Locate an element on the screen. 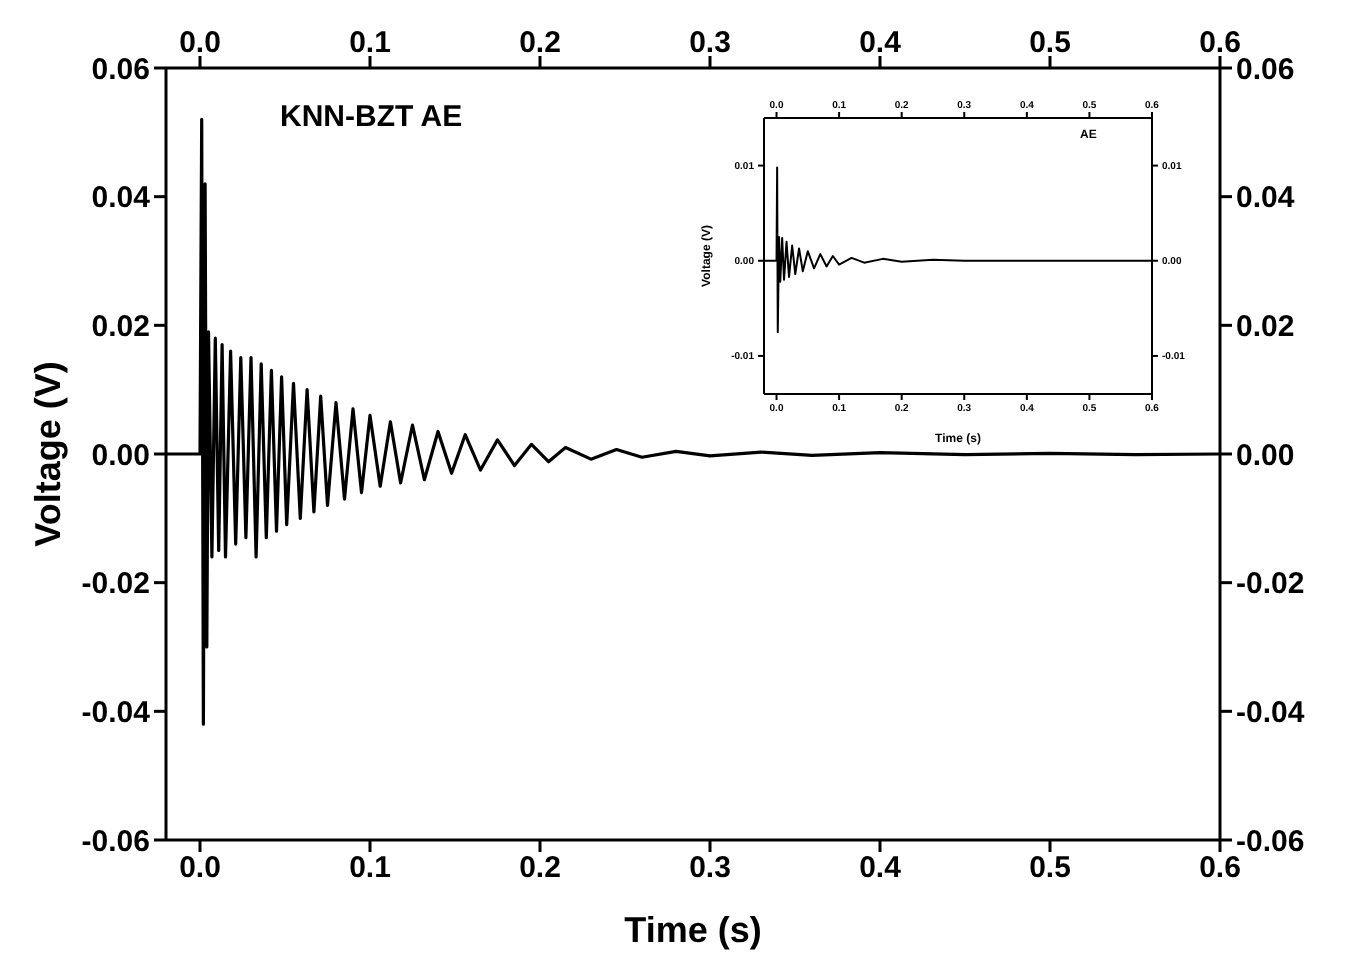  x2-tick-label: 0.6 is located at coordinates (1220, 868).